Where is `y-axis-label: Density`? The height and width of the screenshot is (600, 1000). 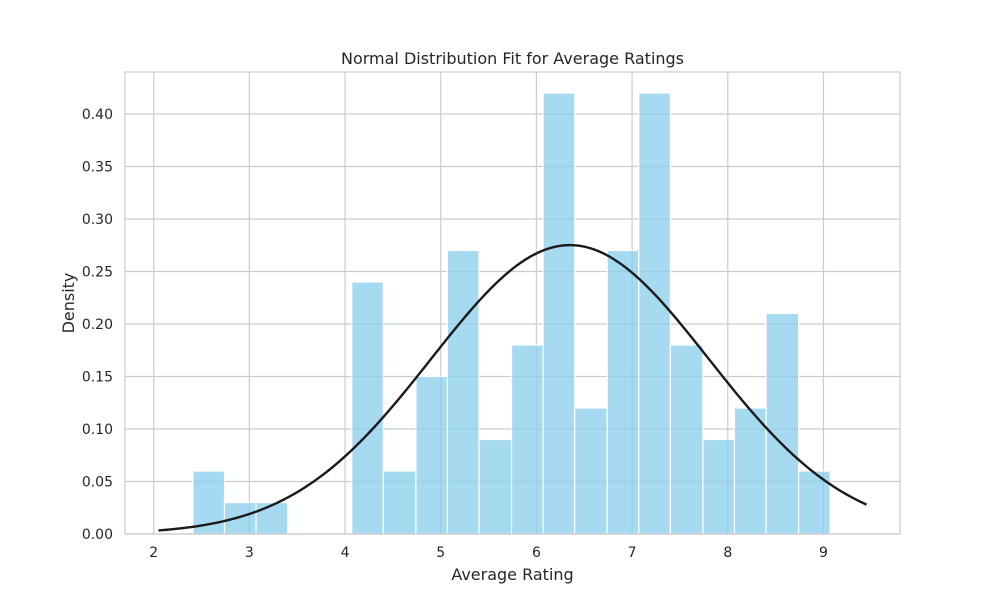
y-axis-label: Density is located at coordinates (68, 303).